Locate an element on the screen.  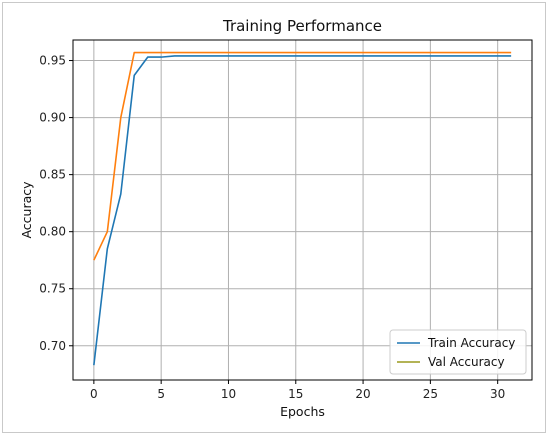
y-tick-label: 0.90 is located at coordinates (52, 118).